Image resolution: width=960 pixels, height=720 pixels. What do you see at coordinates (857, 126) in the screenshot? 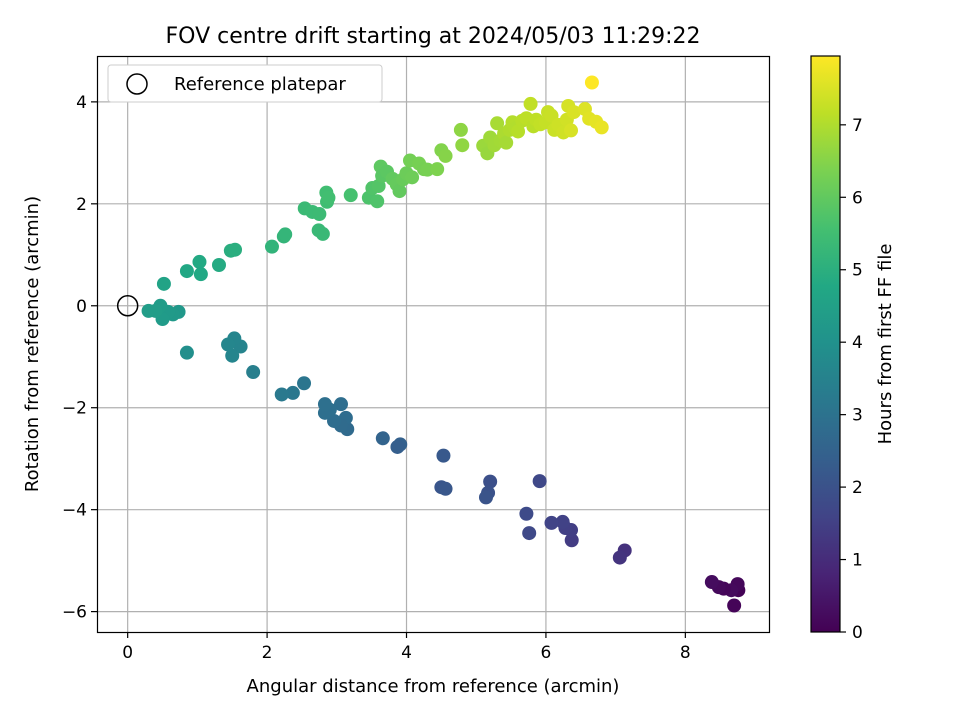
I see `colorbar-tick-label: 7` at bounding box center [857, 126].